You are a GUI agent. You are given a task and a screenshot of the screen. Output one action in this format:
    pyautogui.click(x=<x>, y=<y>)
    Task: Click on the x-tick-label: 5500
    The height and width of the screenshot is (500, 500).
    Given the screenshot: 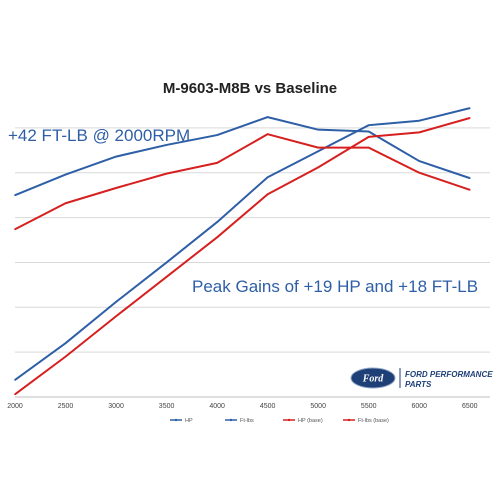 What is the action you would take?
    pyautogui.click(x=369, y=406)
    